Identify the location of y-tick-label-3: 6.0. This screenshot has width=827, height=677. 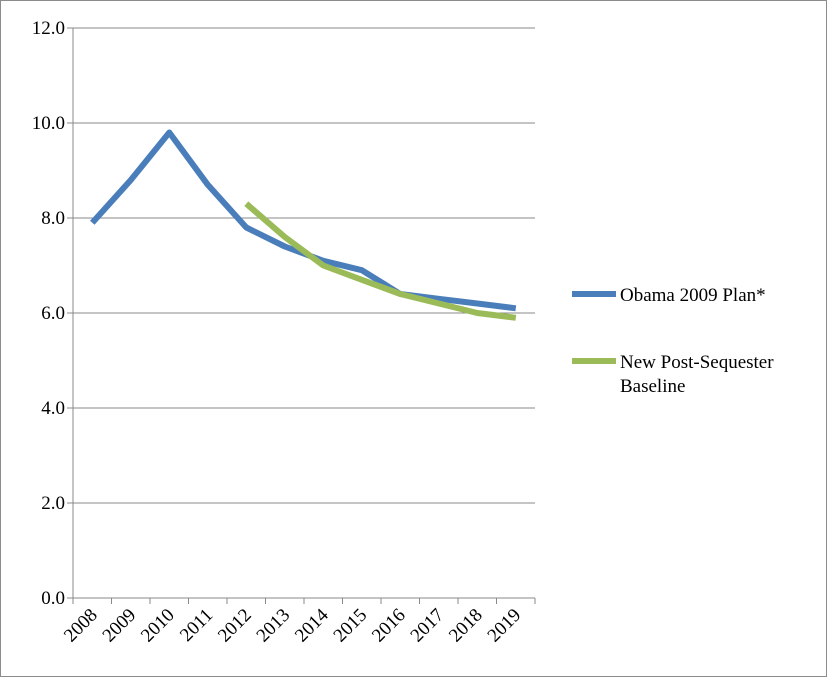
(53, 313).